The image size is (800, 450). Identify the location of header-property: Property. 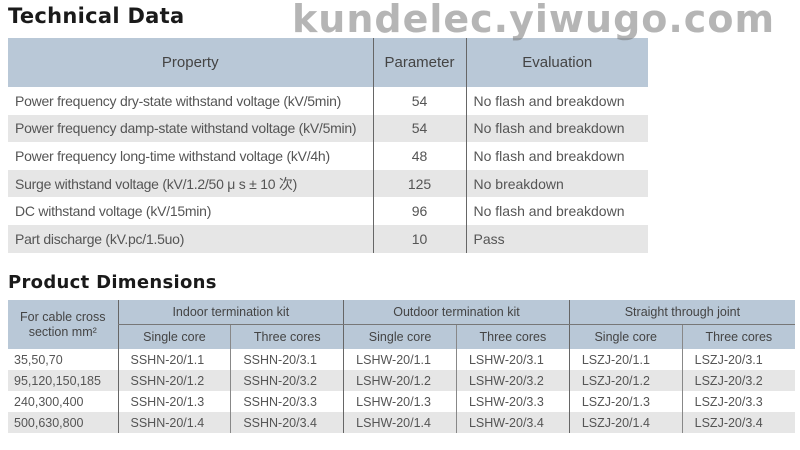
(190, 62).